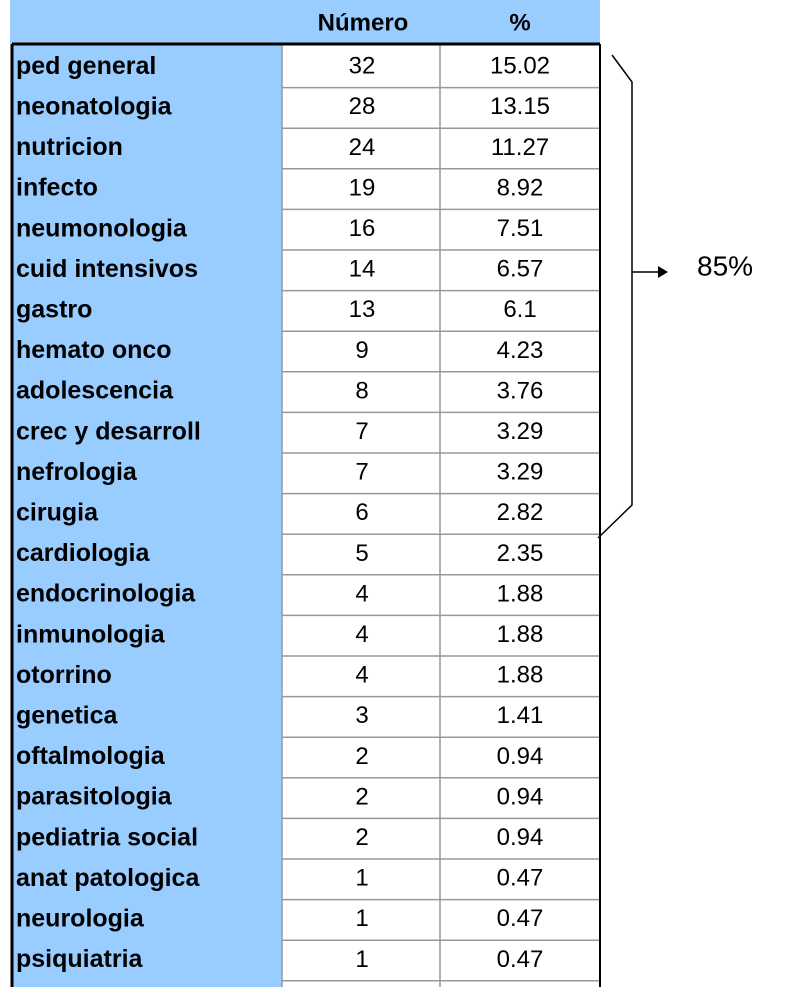 The height and width of the screenshot is (987, 792). Describe the element at coordinates (86, 66) in the screenshot. I see `row-label: ped general` at that location.